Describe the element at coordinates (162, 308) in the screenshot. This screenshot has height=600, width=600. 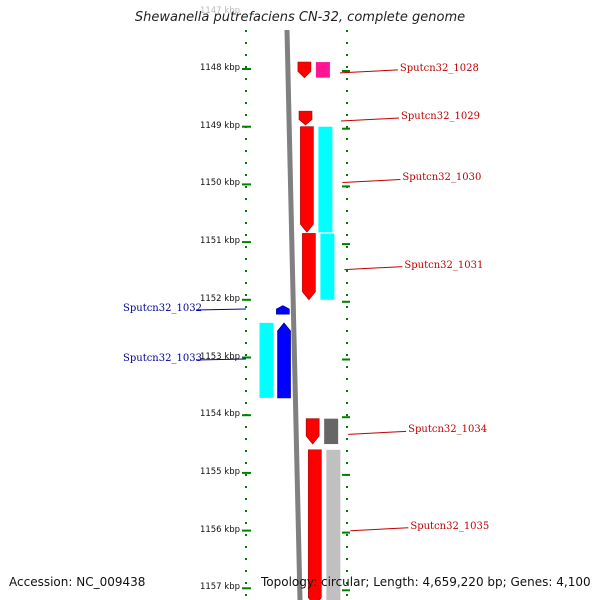
I see `gene-label: Sputcn32_1032` at that location.